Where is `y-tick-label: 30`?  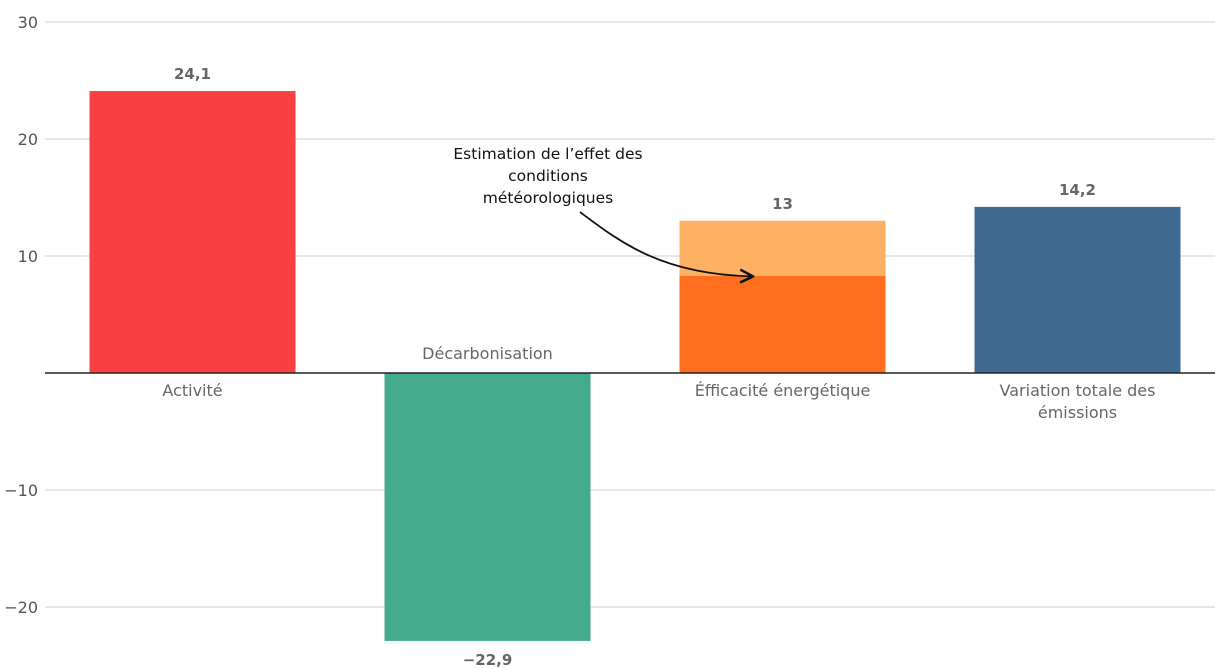
y-tick-label: 30 is located at coordinates (28, 22).